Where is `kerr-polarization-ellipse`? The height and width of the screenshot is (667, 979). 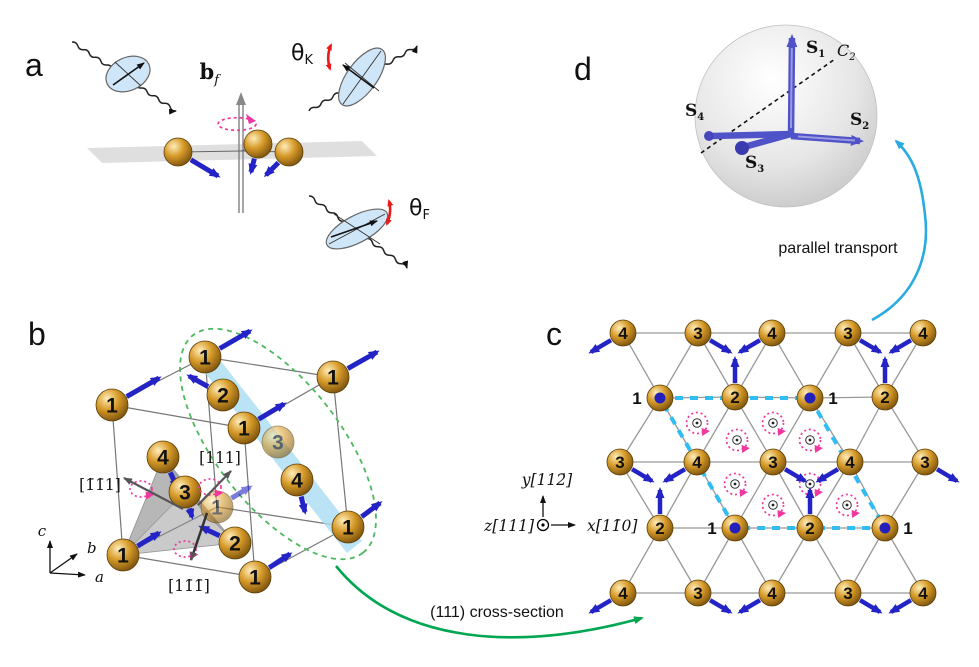 kerr-polarization-ellipse is located at coordinates (362, 77).